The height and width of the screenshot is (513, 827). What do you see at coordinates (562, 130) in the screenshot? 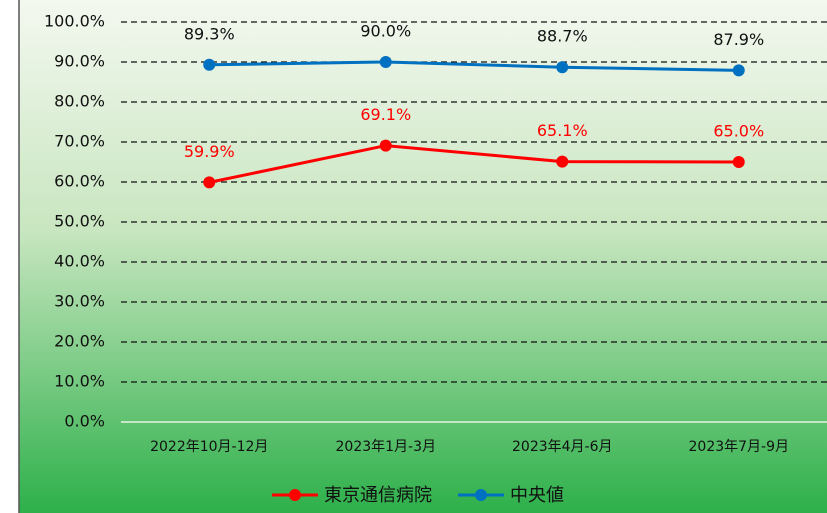
I see `data-label: 65.1%` at bounding box center [562, 130].